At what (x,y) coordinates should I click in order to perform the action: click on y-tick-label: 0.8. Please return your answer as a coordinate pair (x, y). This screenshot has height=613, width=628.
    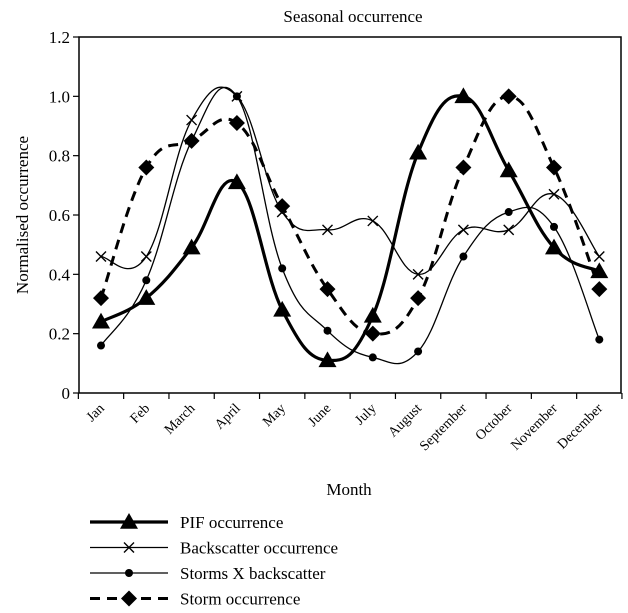
    Looking at the image, I should click on (59, 156).